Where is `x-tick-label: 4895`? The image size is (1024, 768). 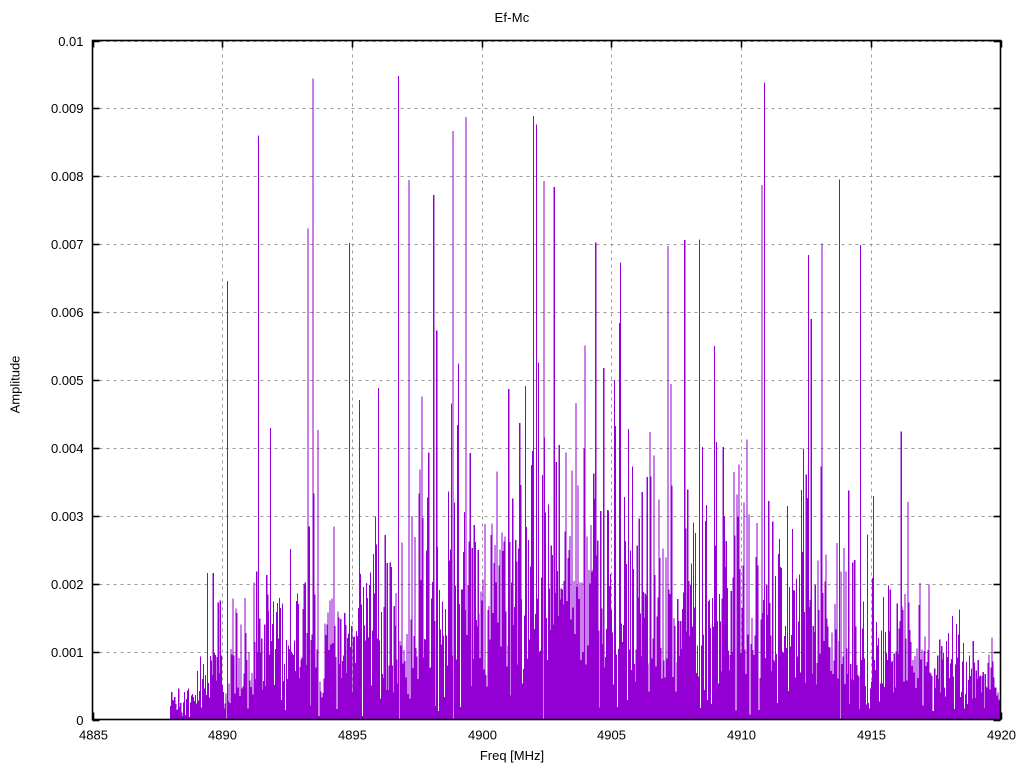 x-tick-label: 4895 is located at coordinates (352, 735).